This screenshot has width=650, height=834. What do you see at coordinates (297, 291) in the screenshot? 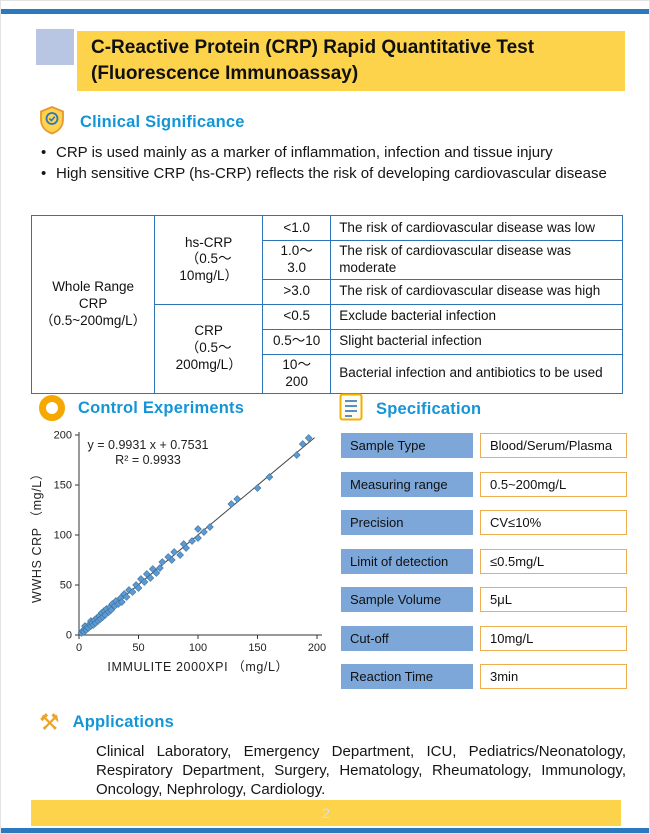
I see `value-cell: >3.0` at bounding box center [297, 291].